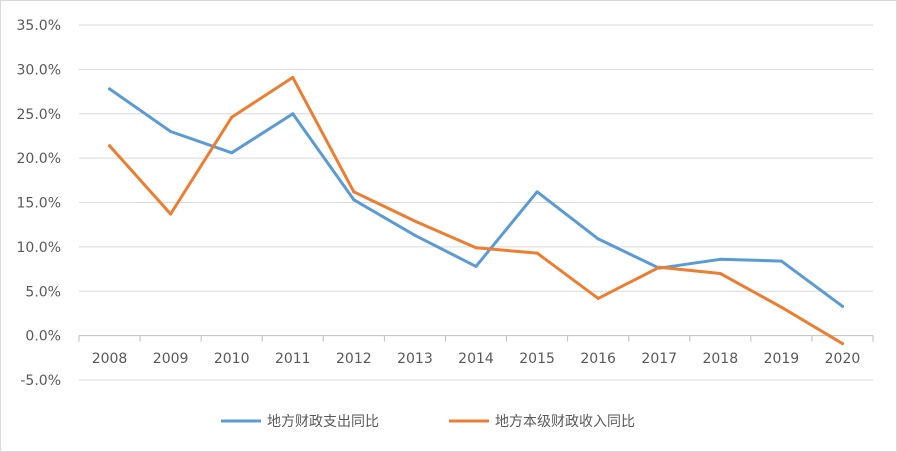 The width and height of the screenshot is (897, 452). I want to click on y-tick-label: 15.0%, so click(39, 204).